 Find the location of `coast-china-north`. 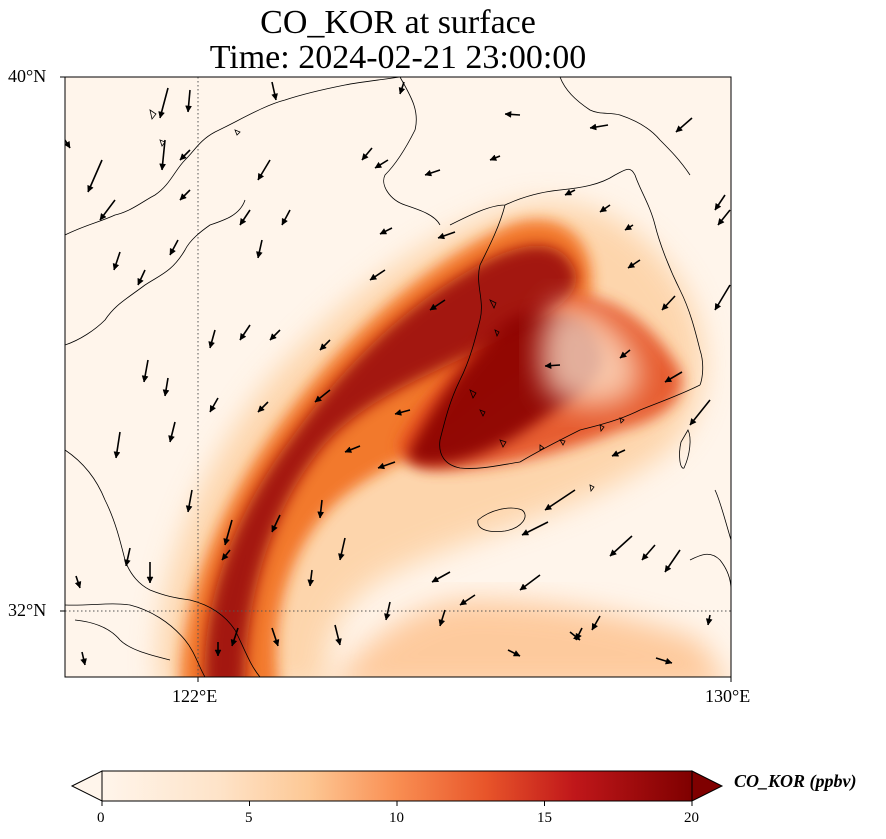

coast-china-north is located at coordinates (233, 156).